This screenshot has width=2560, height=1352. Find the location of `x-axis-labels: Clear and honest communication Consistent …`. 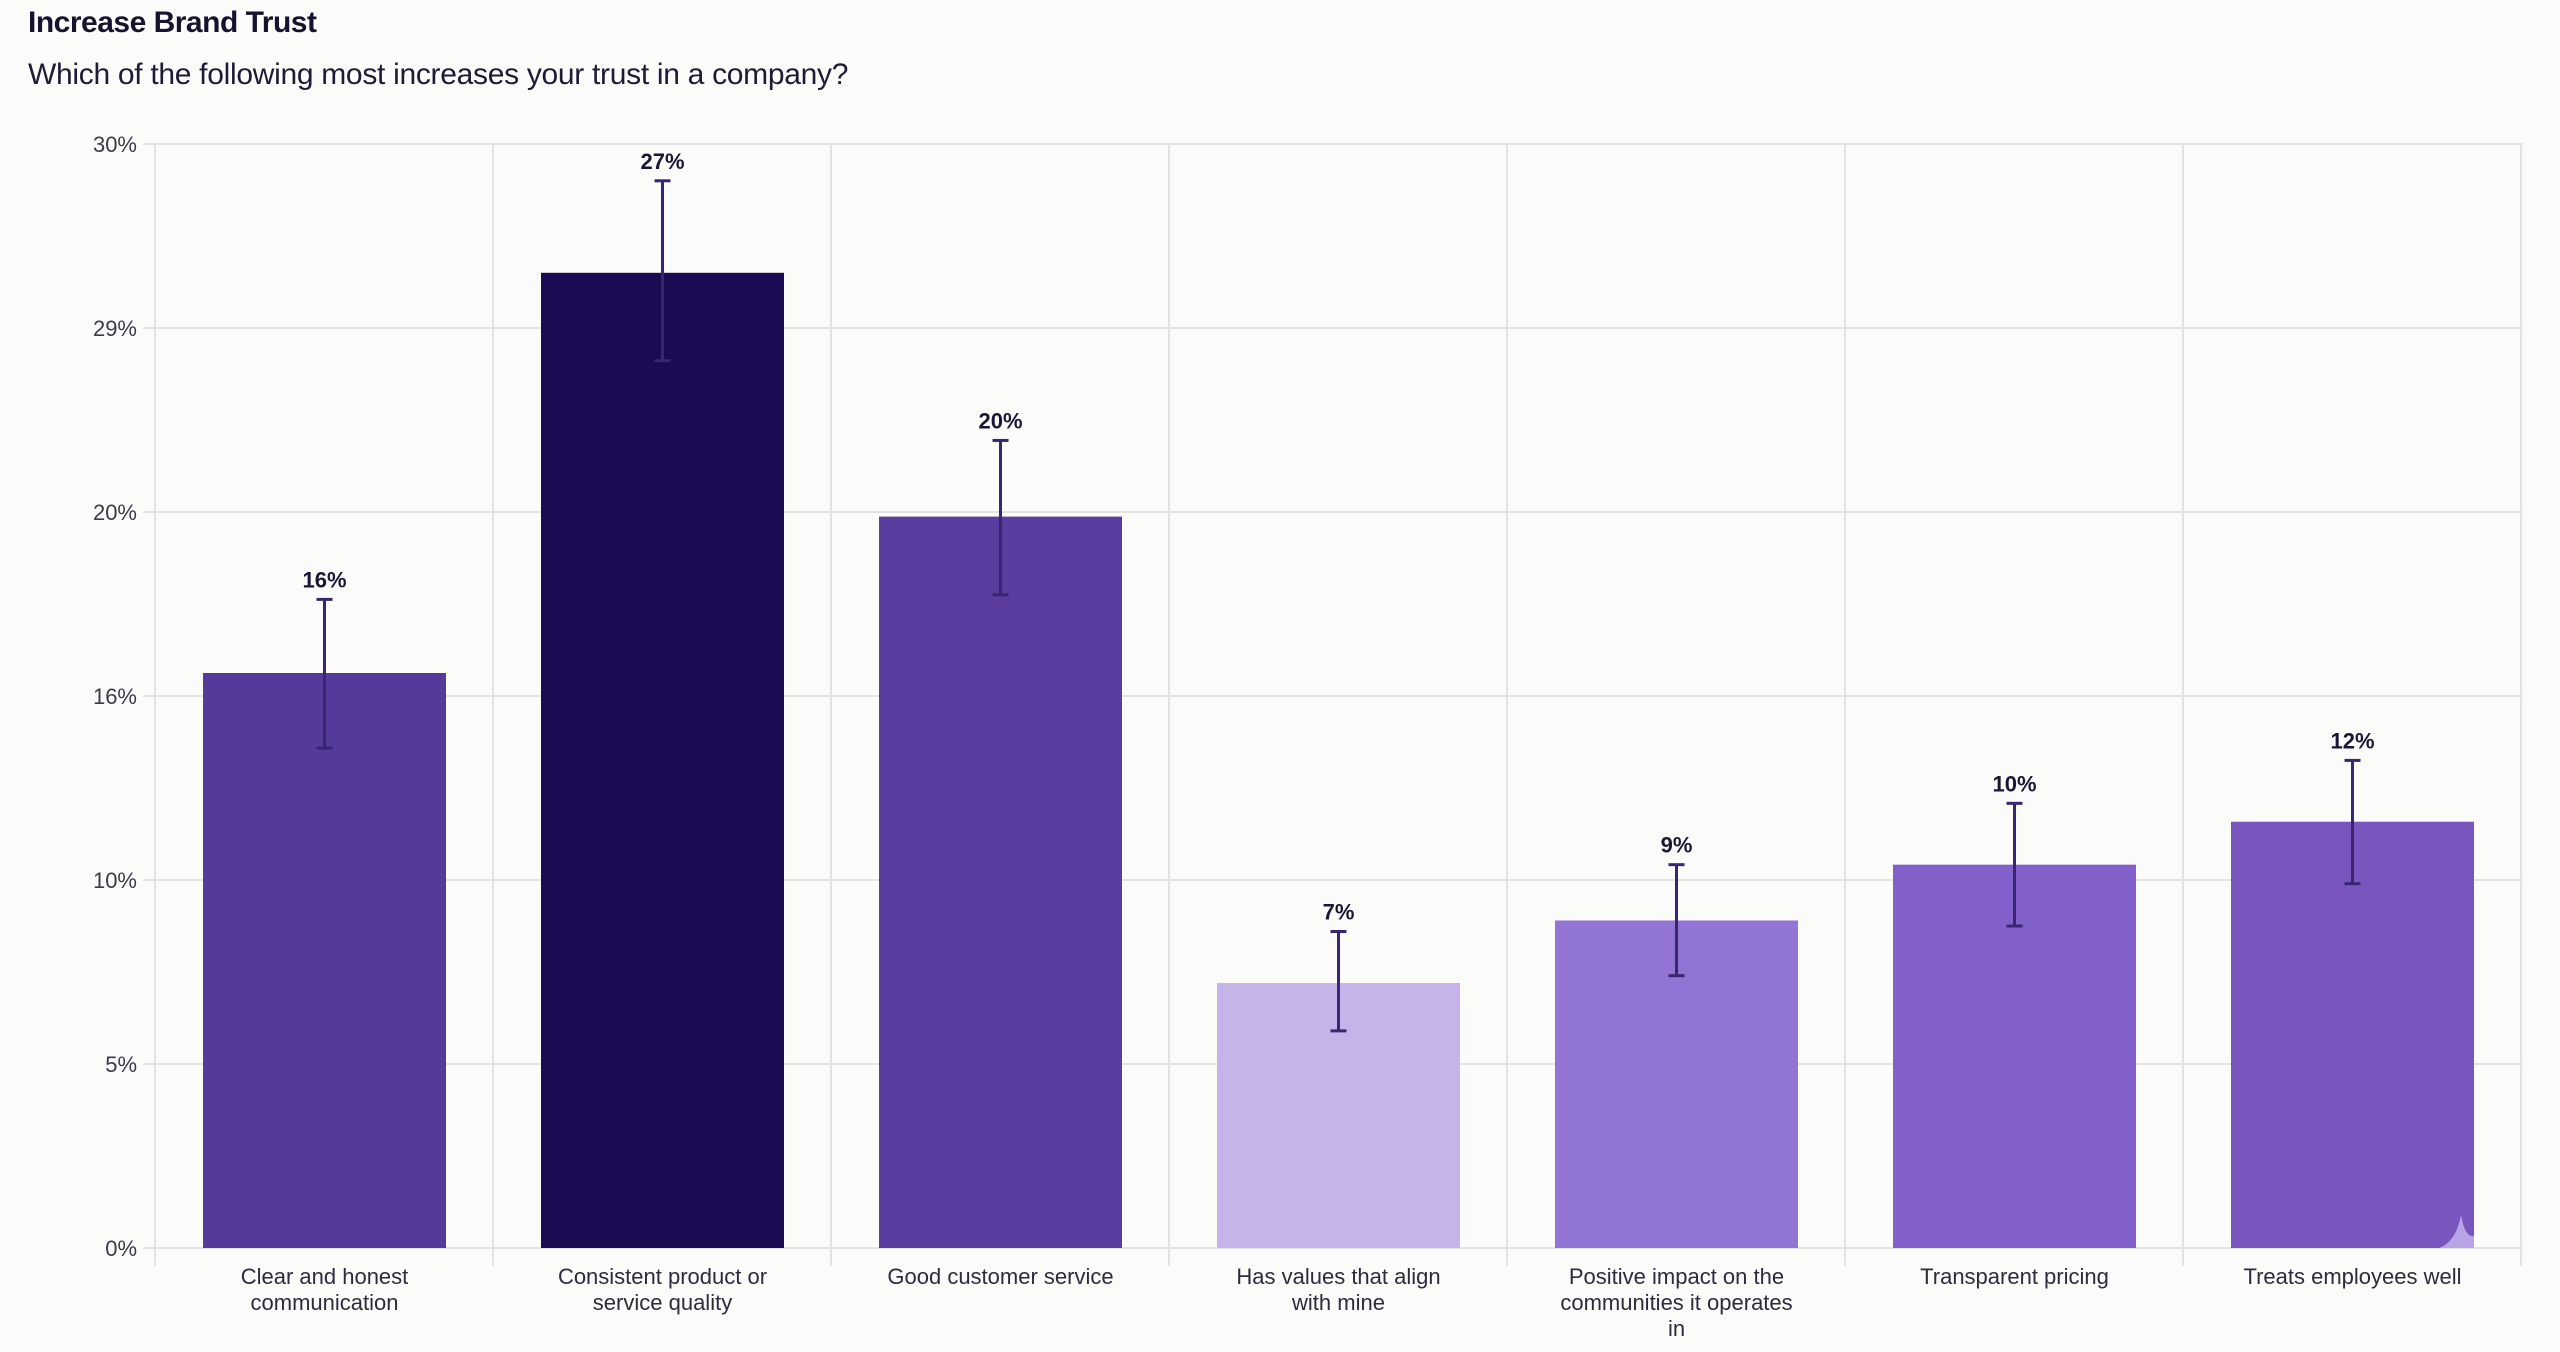

x-axis-labels: Clear and honest communication Consistent … is located at coordinates (1351, 1302).